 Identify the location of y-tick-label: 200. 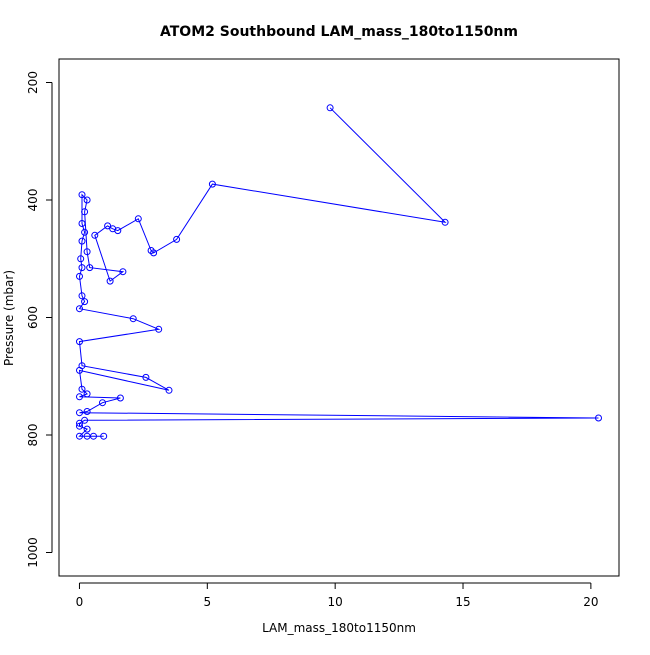
(33, 82).